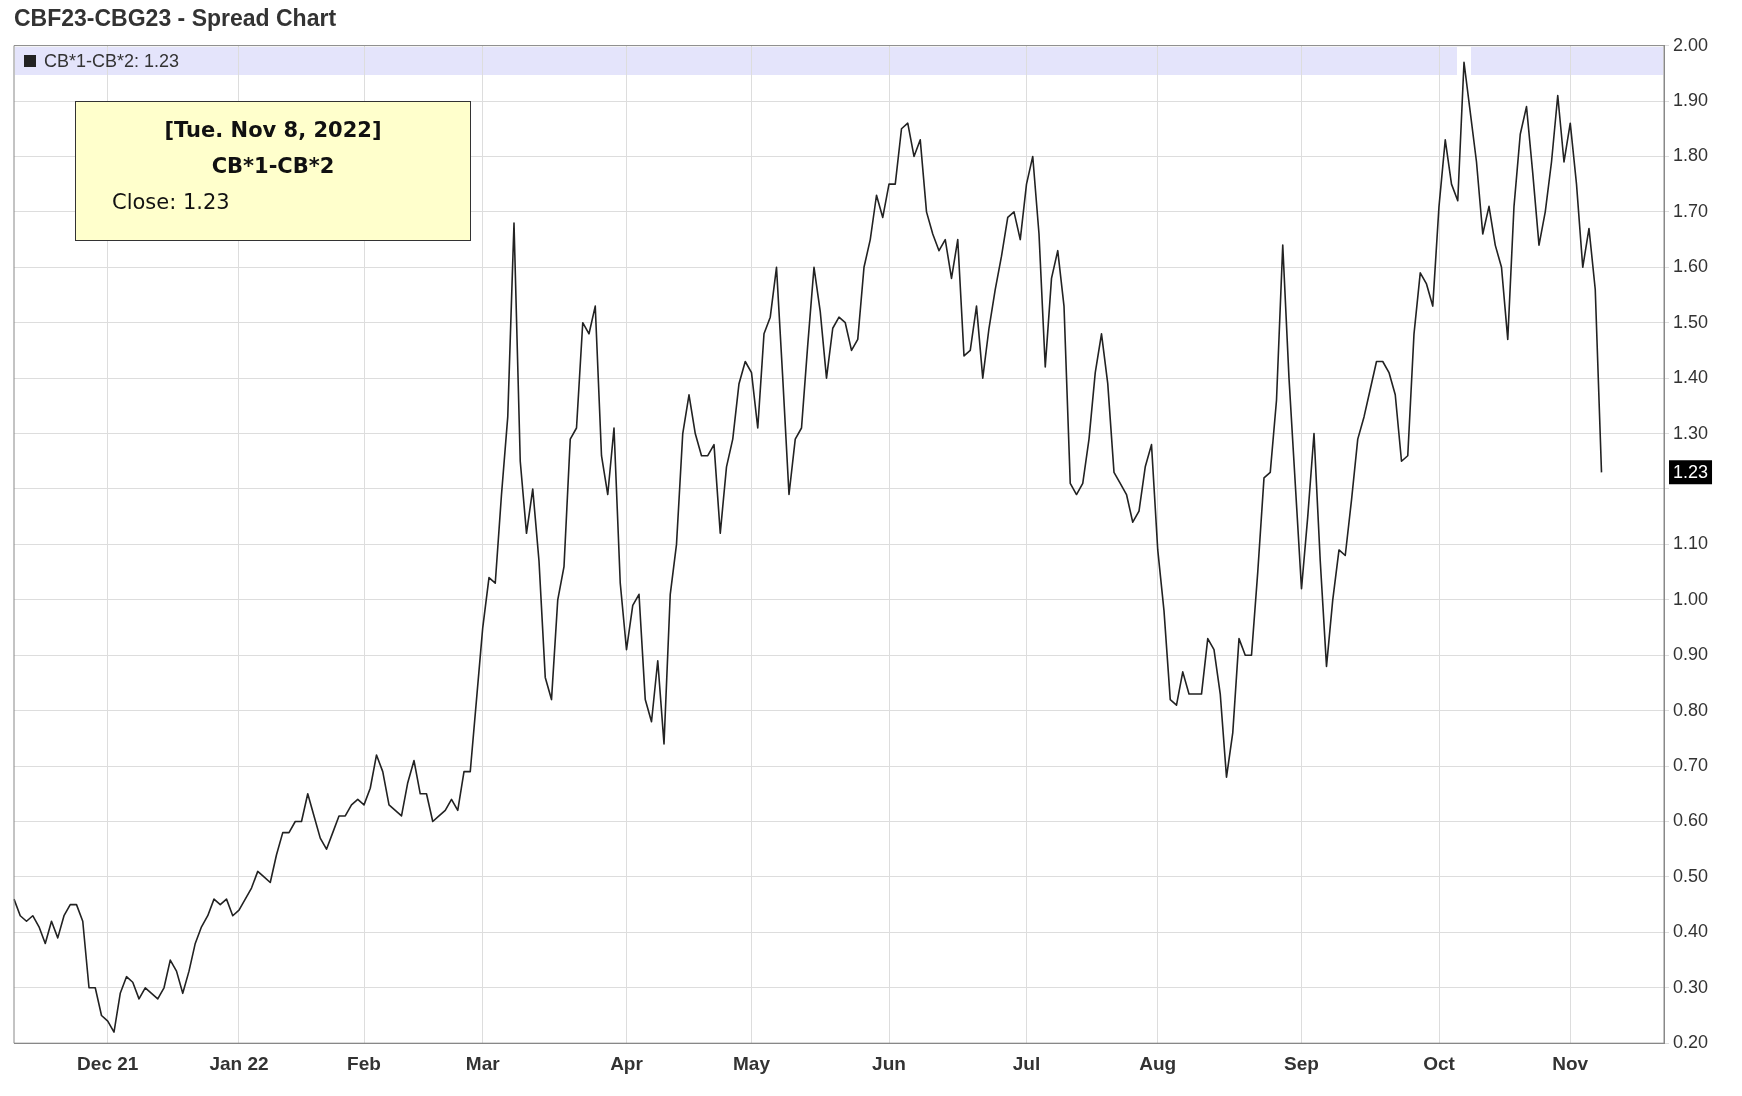  I want to click on text: 1.23, so click(1691, 472).